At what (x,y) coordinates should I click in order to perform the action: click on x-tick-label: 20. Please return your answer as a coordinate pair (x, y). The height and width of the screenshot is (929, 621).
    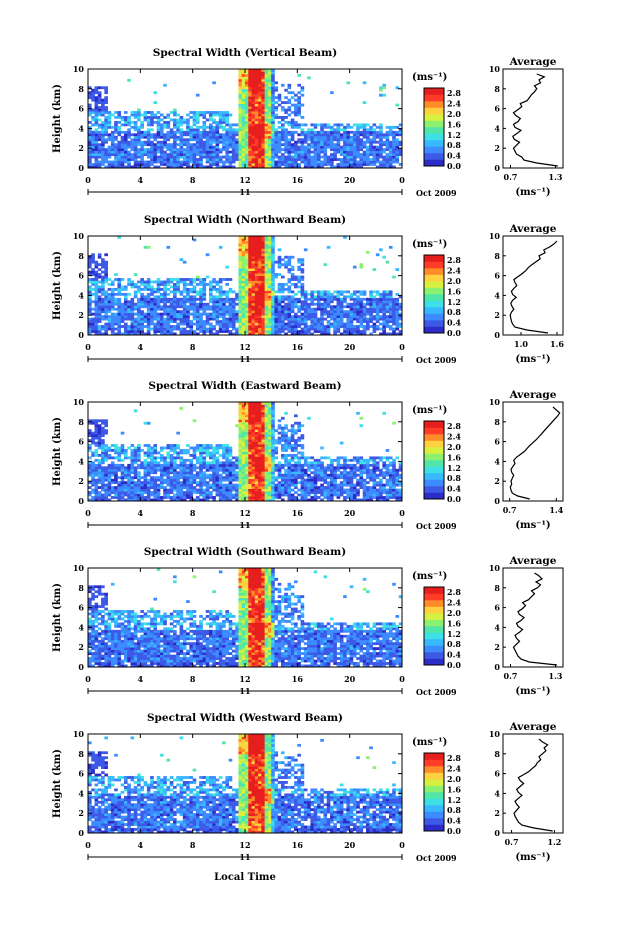
    Looking at the image, I should click on (350, 513).